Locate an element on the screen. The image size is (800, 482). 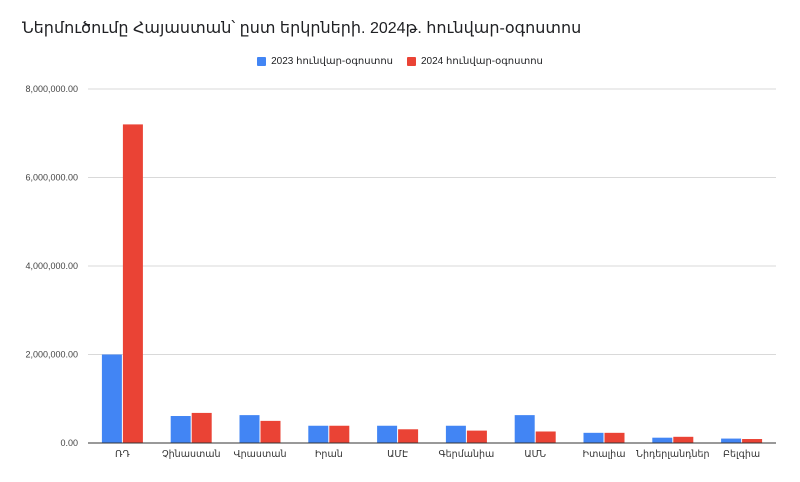
x-category-label: Չինաստան is located at coordinates (191, 454).